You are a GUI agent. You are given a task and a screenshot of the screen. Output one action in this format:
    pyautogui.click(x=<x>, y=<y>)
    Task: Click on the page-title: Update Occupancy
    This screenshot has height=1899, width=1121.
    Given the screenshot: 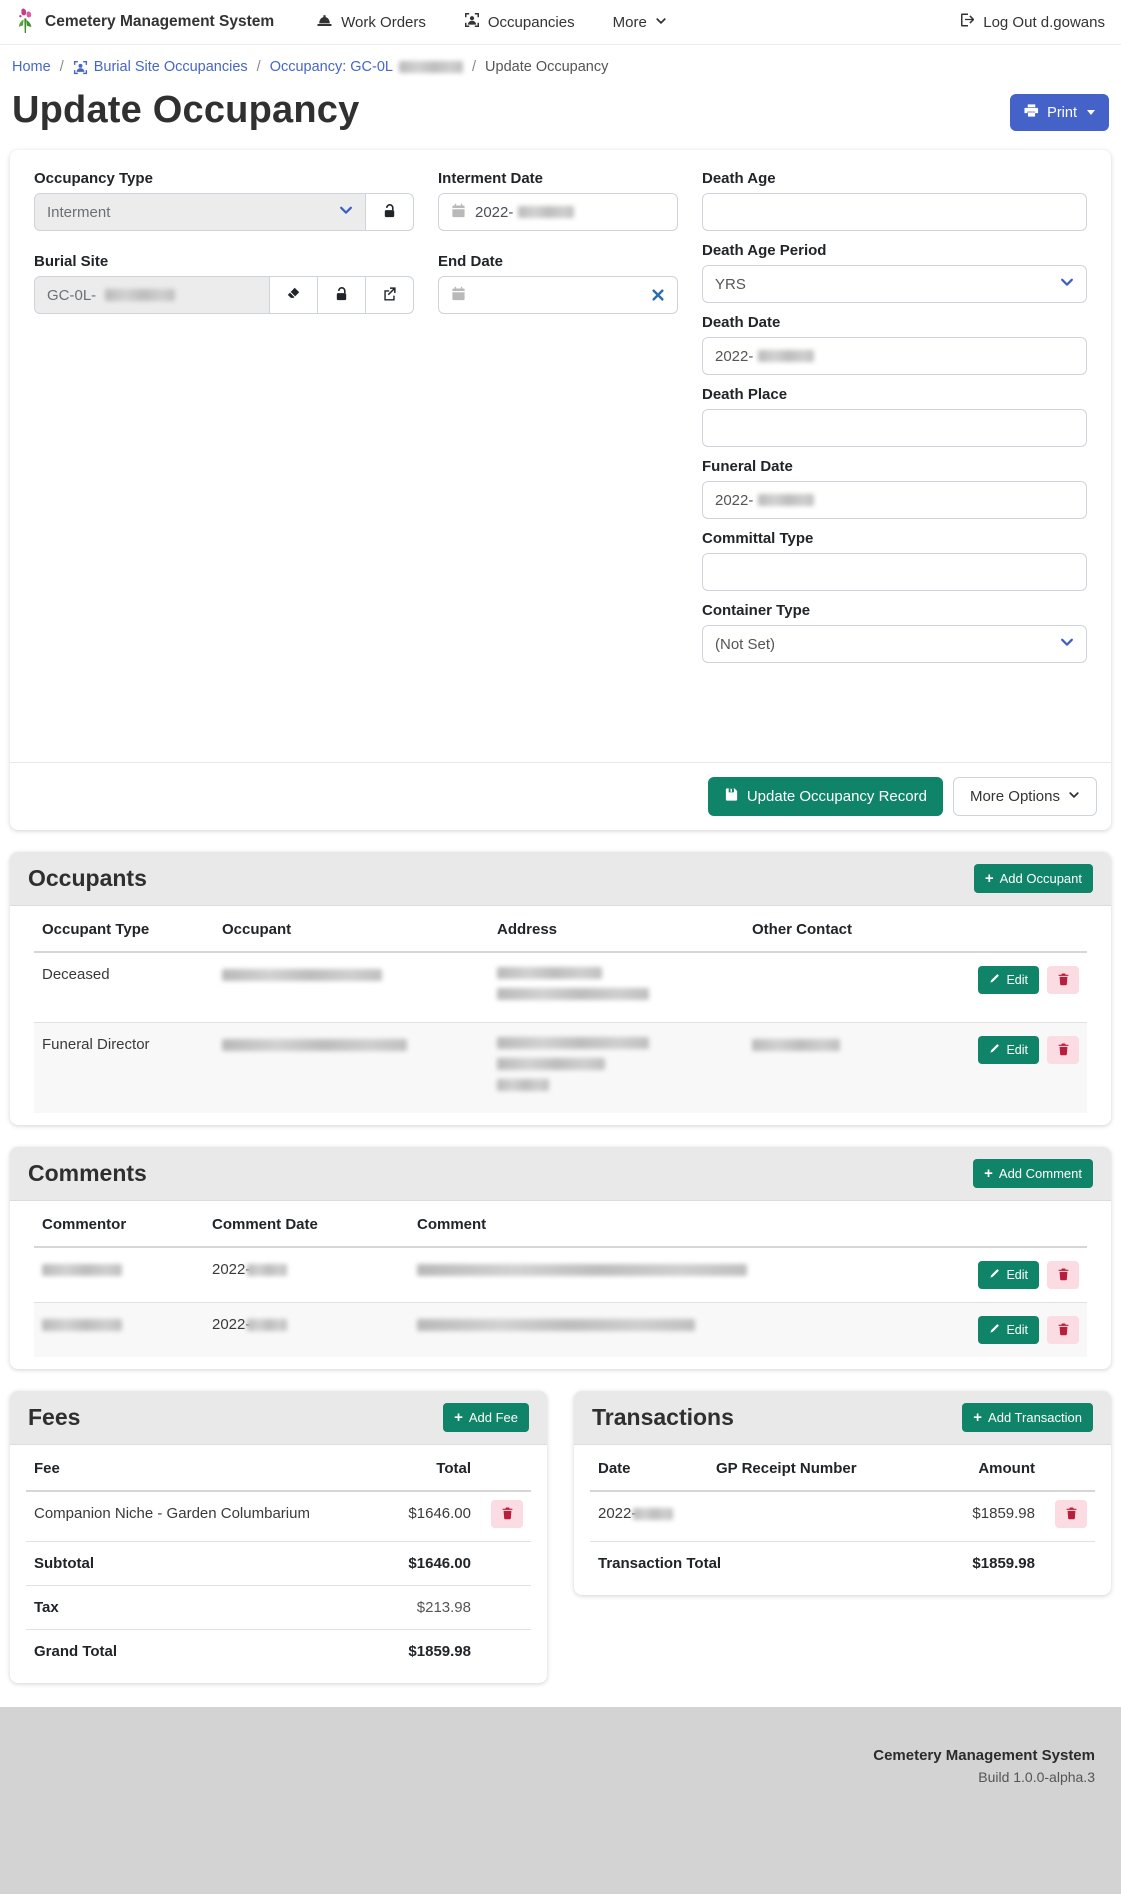 What is the action you would take?
    pyautogui.click(x=186, y=110)
    